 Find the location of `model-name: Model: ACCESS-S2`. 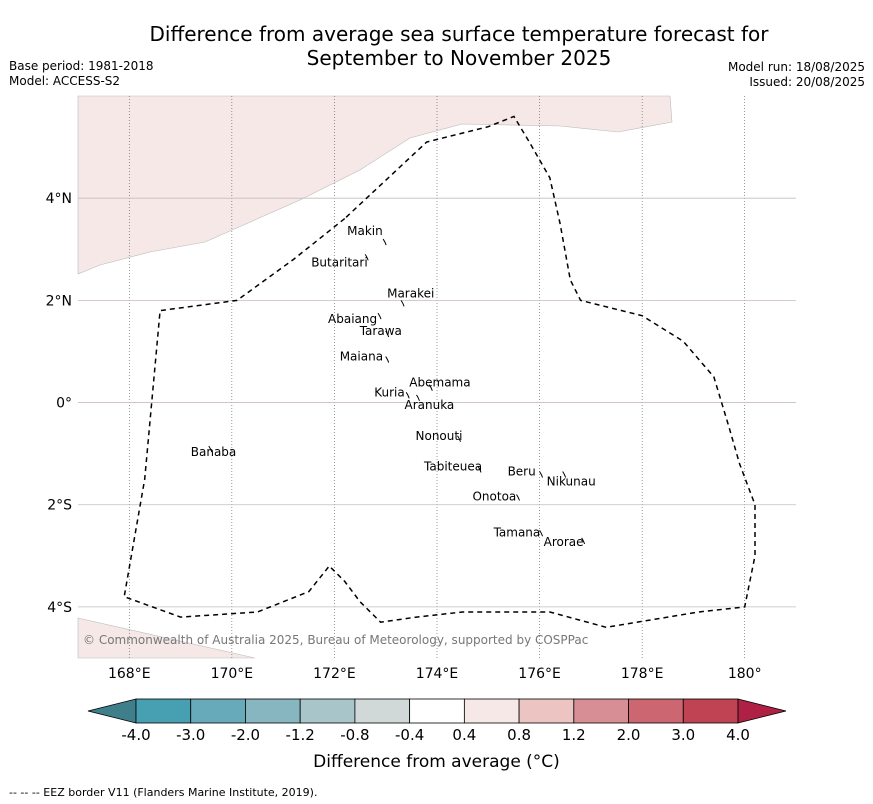

model-name: Model: ACCESS-S2 is located at coordinates (65, 81).